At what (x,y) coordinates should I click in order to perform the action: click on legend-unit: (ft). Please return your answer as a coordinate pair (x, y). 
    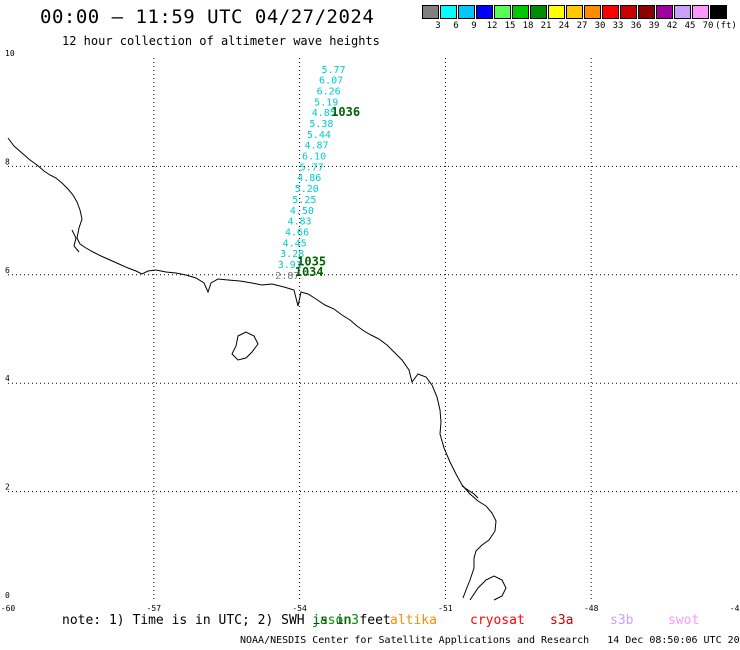
    Looking at the image, I should click on (726, 26).